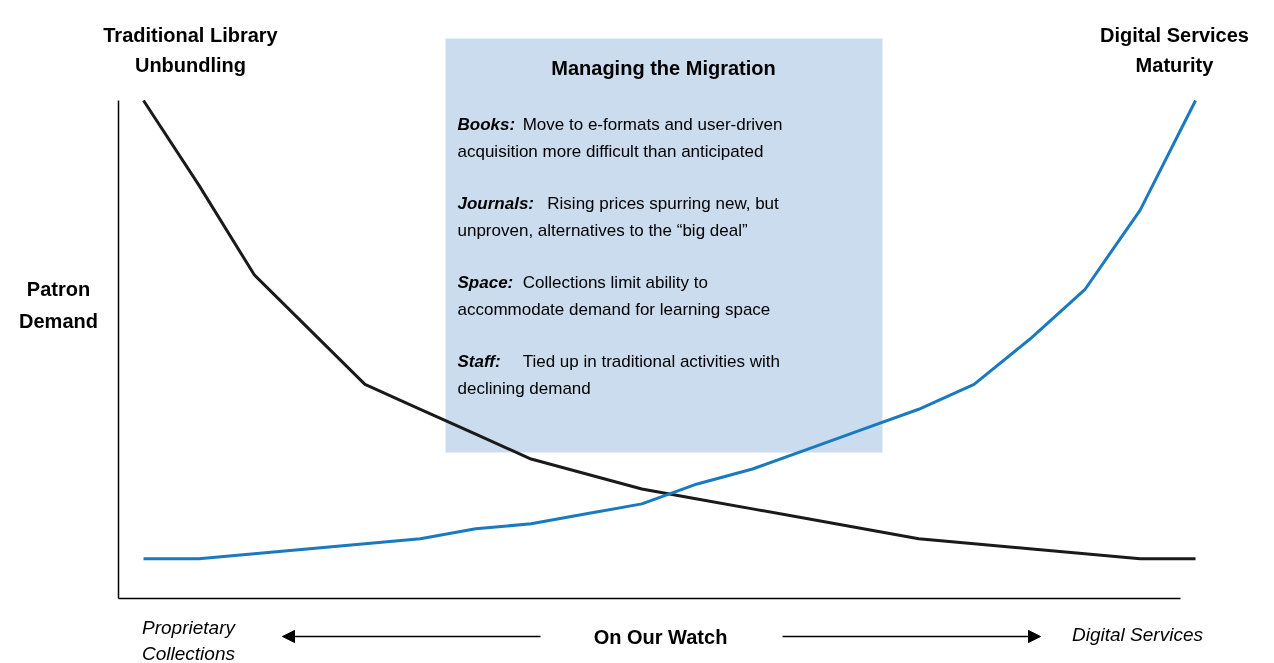  Describe the element at coordinates (1138, 634) in the screenshot. I see `text: Digital Services` at that location.